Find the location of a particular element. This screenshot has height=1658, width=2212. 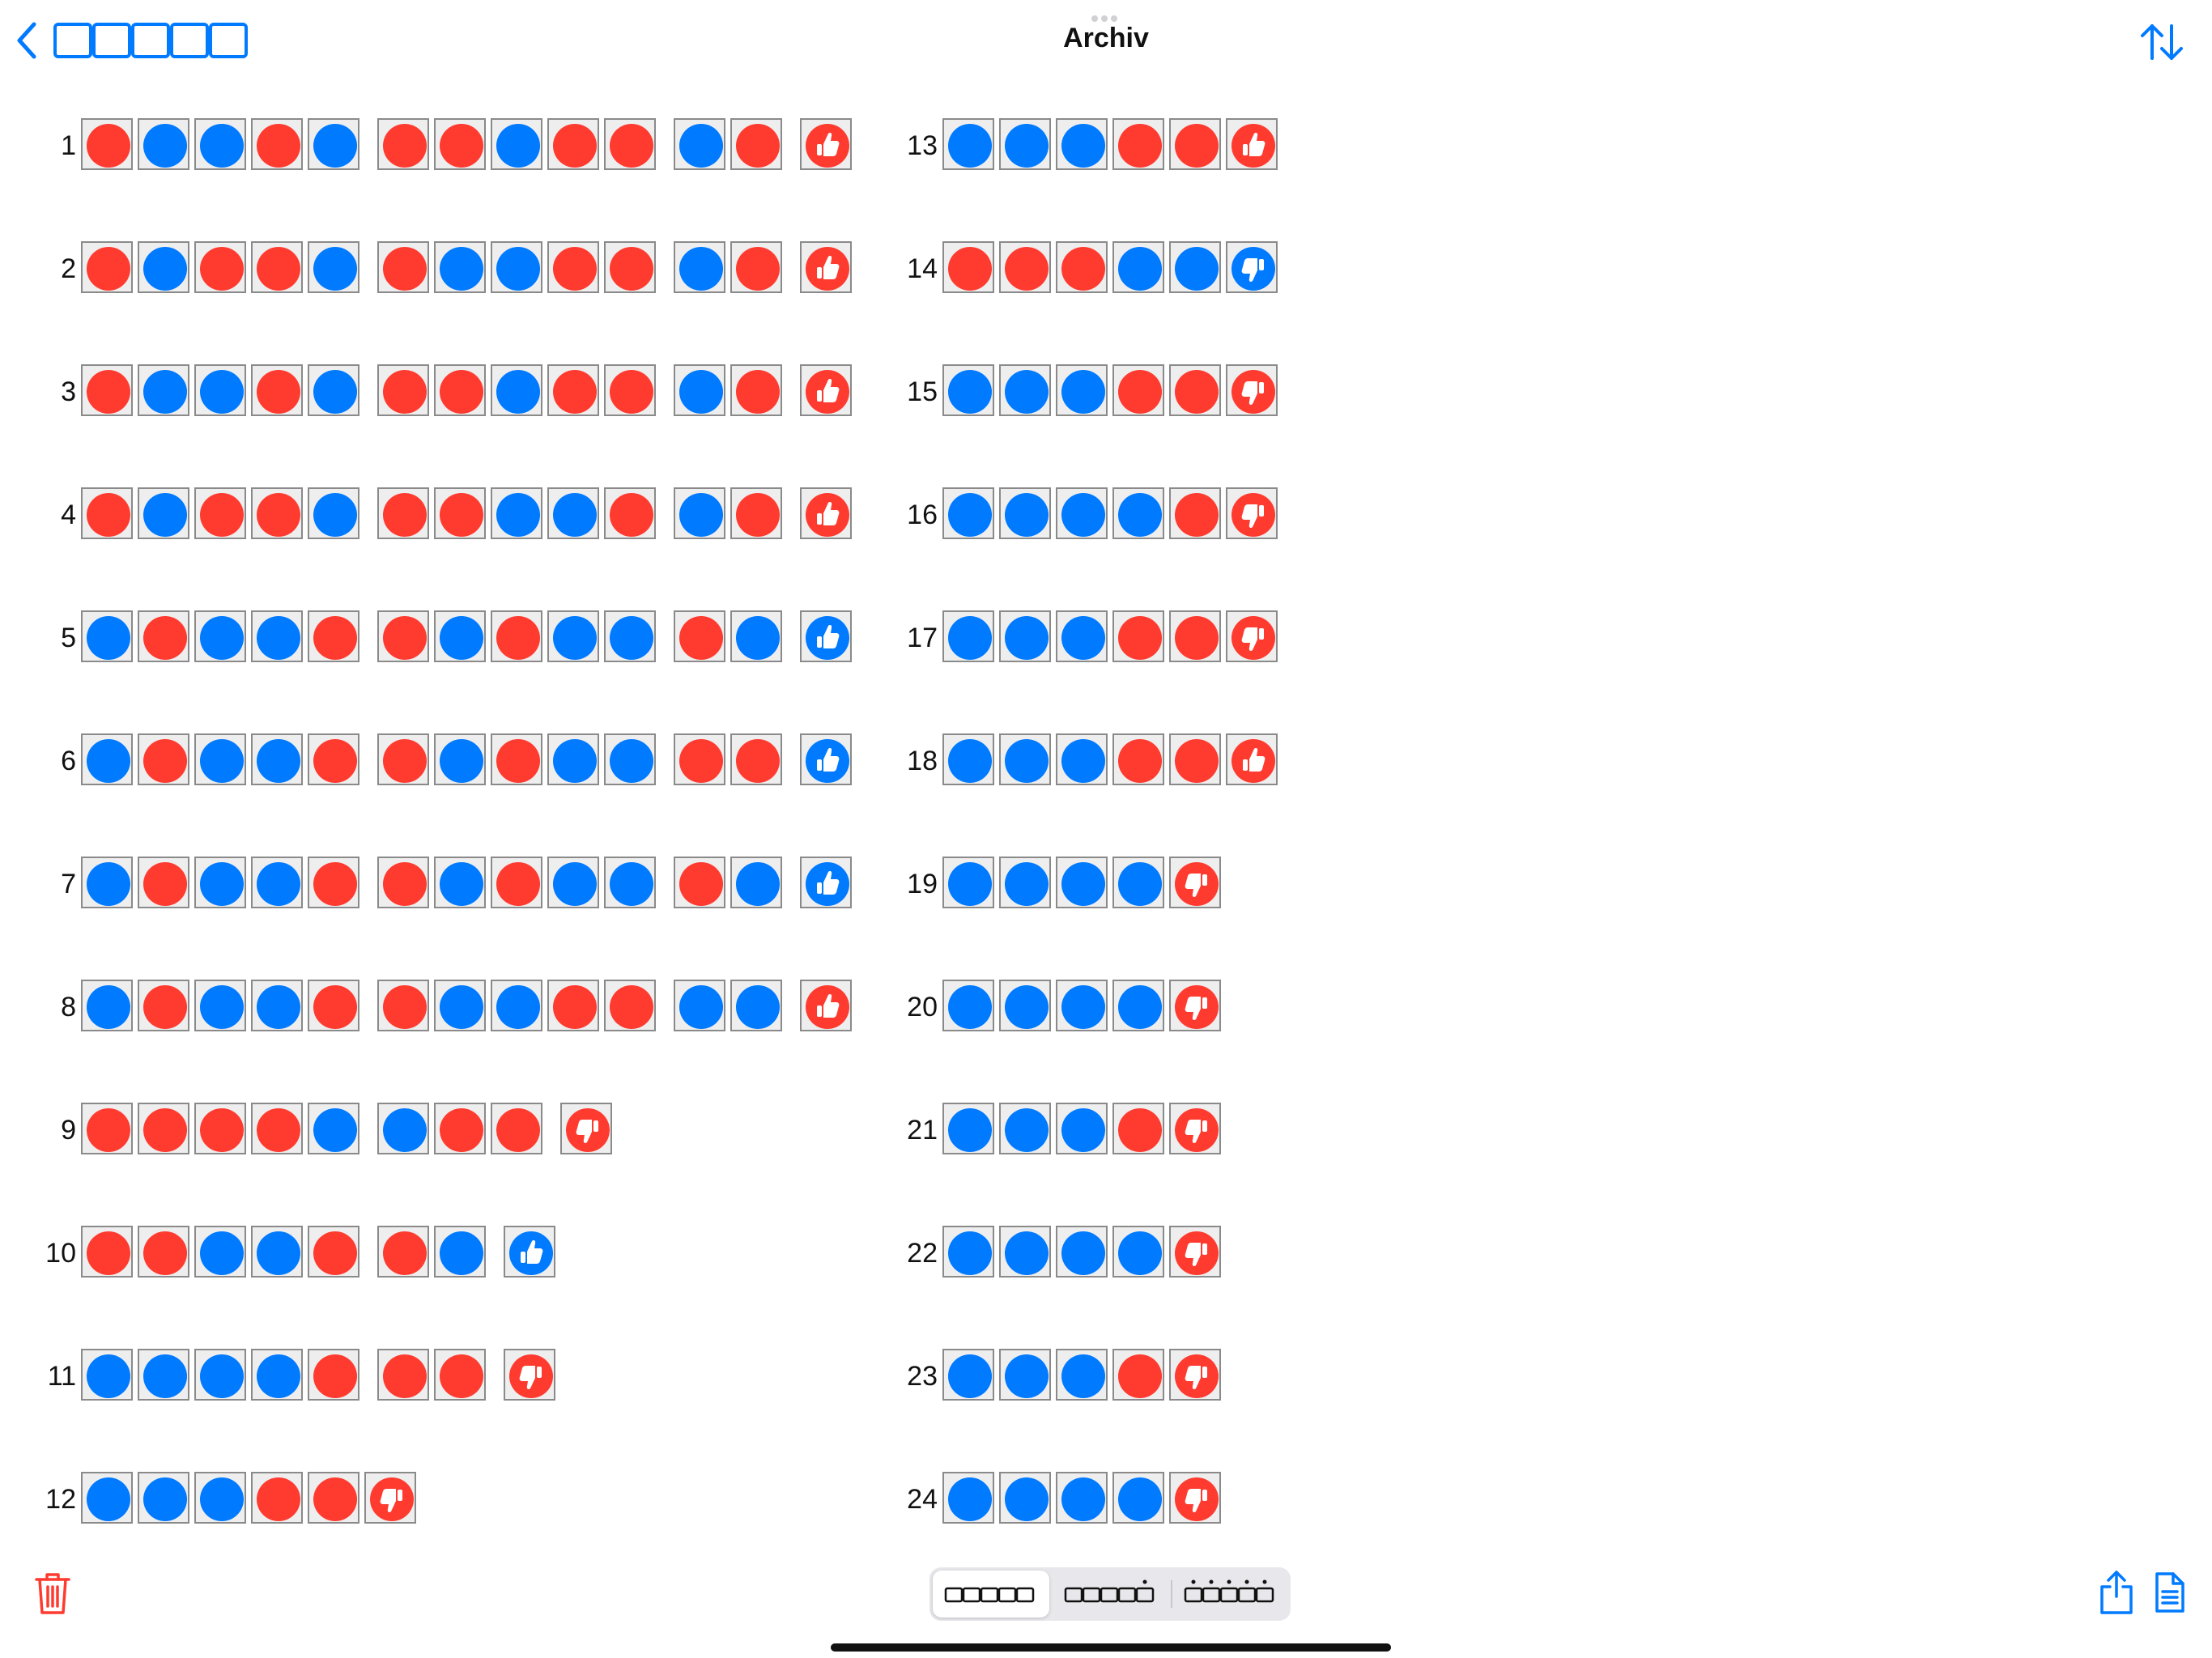

document-button is located at coordinates (2170, 1592).